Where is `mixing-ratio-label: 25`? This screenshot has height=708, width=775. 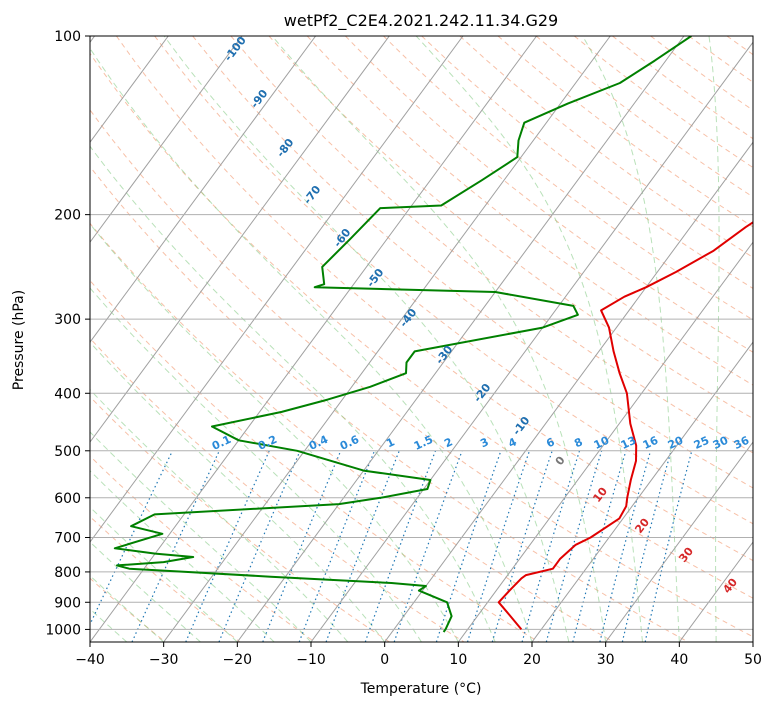 mixing-ratio-label: 25 is located at coordinates (701, 443).